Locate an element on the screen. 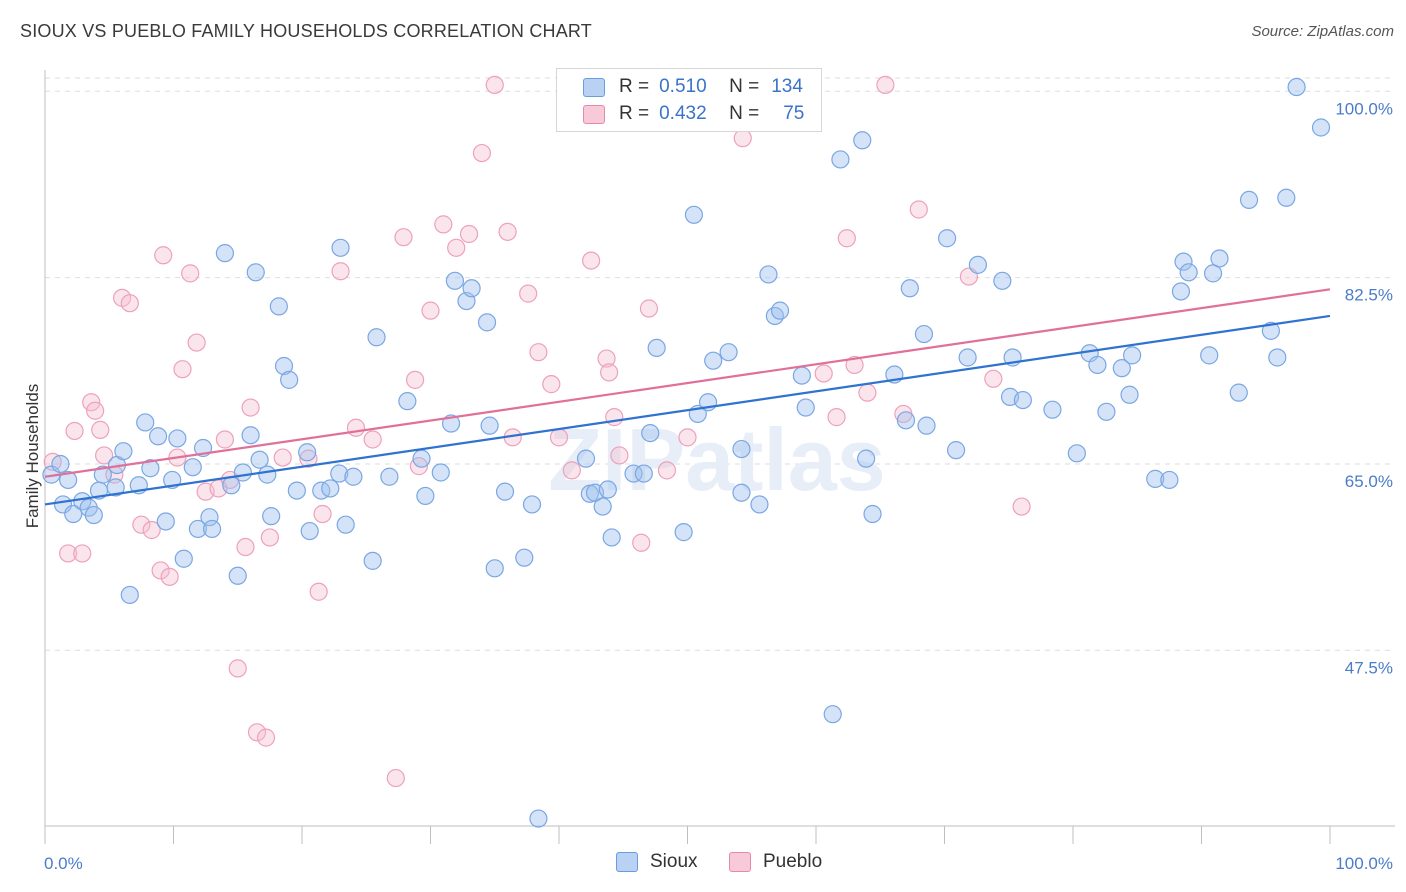 The width and height of the screenshot is (1406, 892). pueblo-legend-label: Pueblo is located at coordinates (793, 861).